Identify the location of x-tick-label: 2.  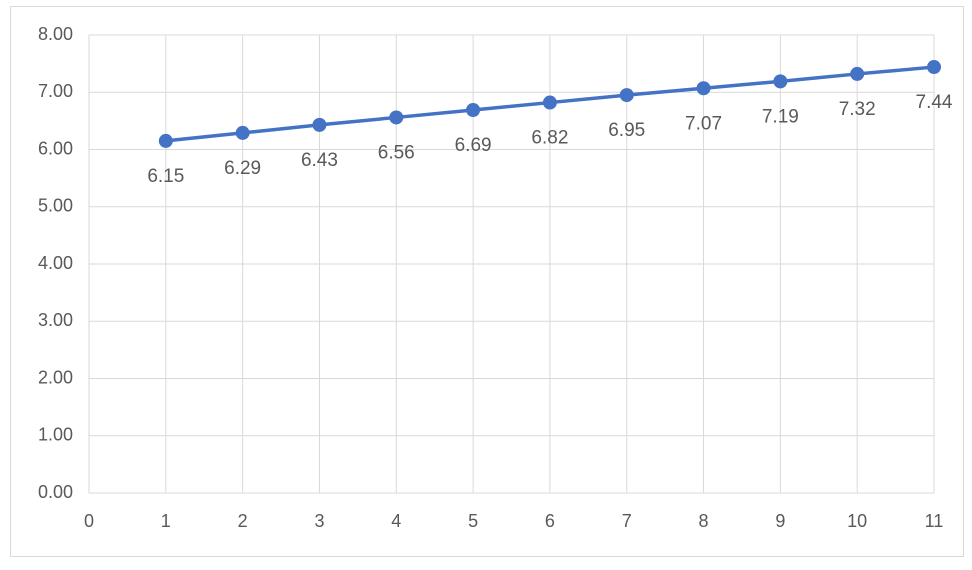
(243, 521).